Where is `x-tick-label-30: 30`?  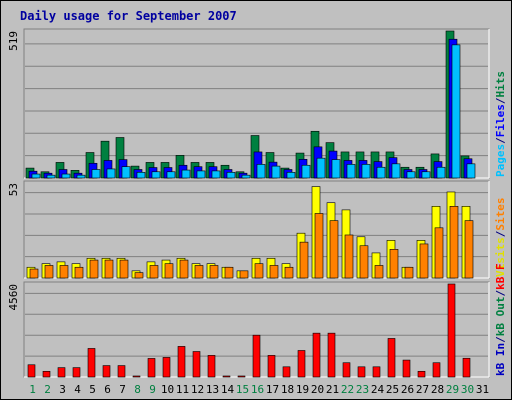
x-tick-label-30: 30 is located at coordinates (467, 389).